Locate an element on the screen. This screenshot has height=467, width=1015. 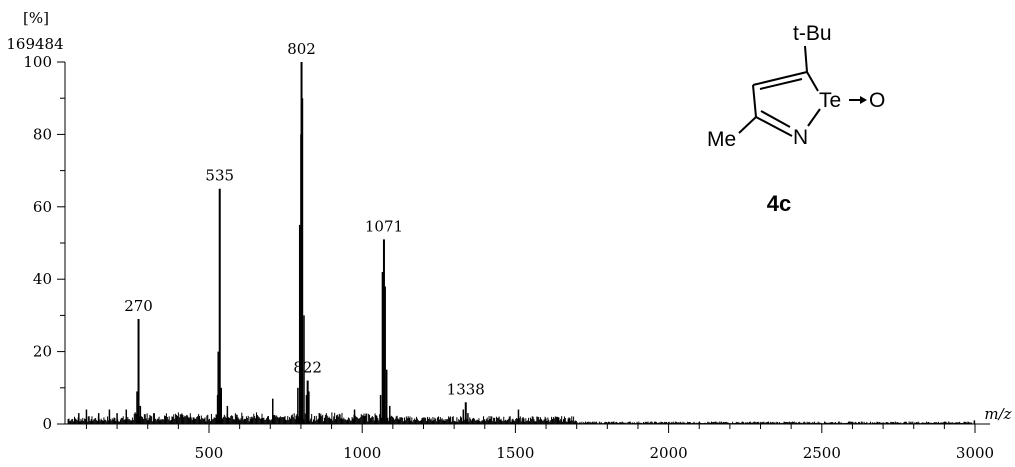
tbu-bond is located at coordinates (806, 59).